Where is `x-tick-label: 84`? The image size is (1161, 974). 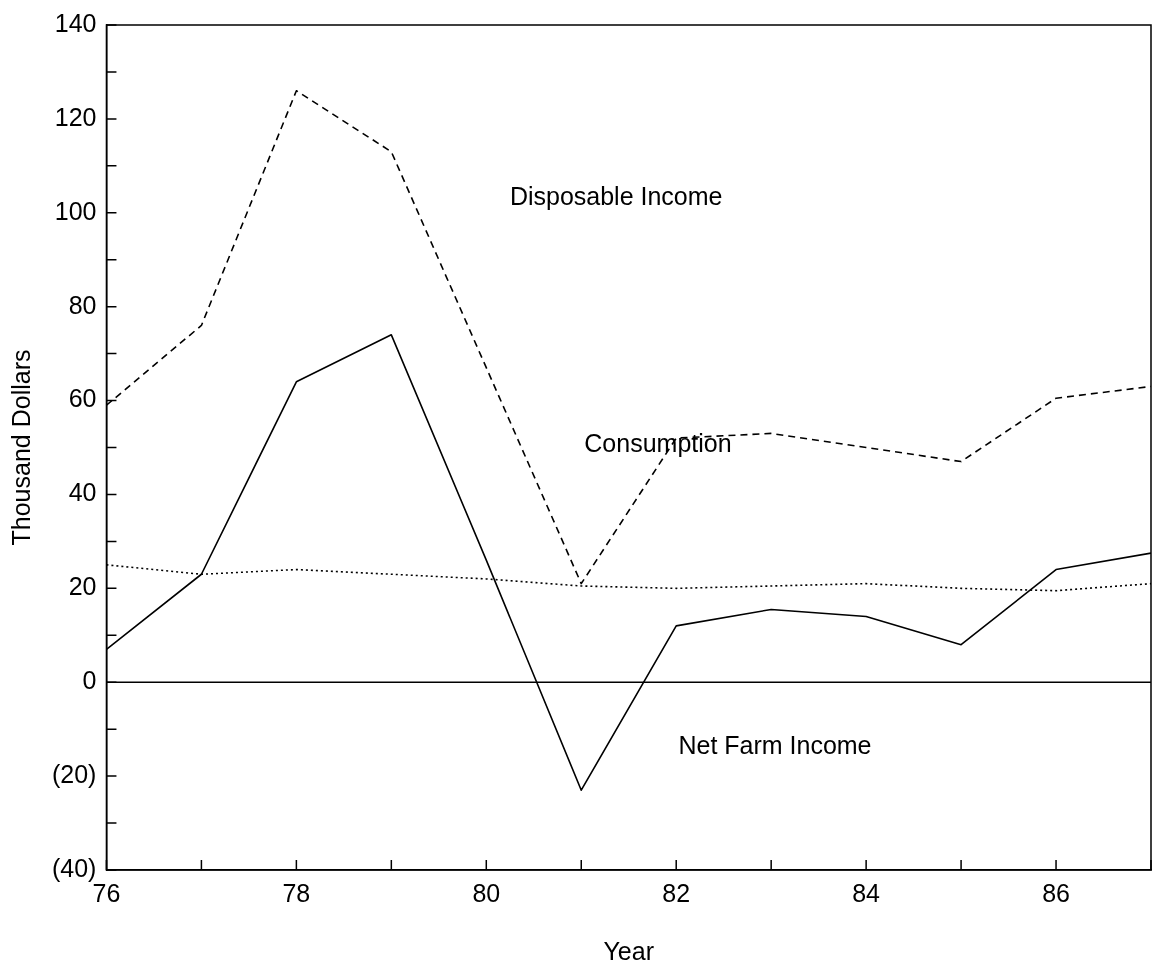
x-tick-label: 84 is located at coordinates (866, 892).